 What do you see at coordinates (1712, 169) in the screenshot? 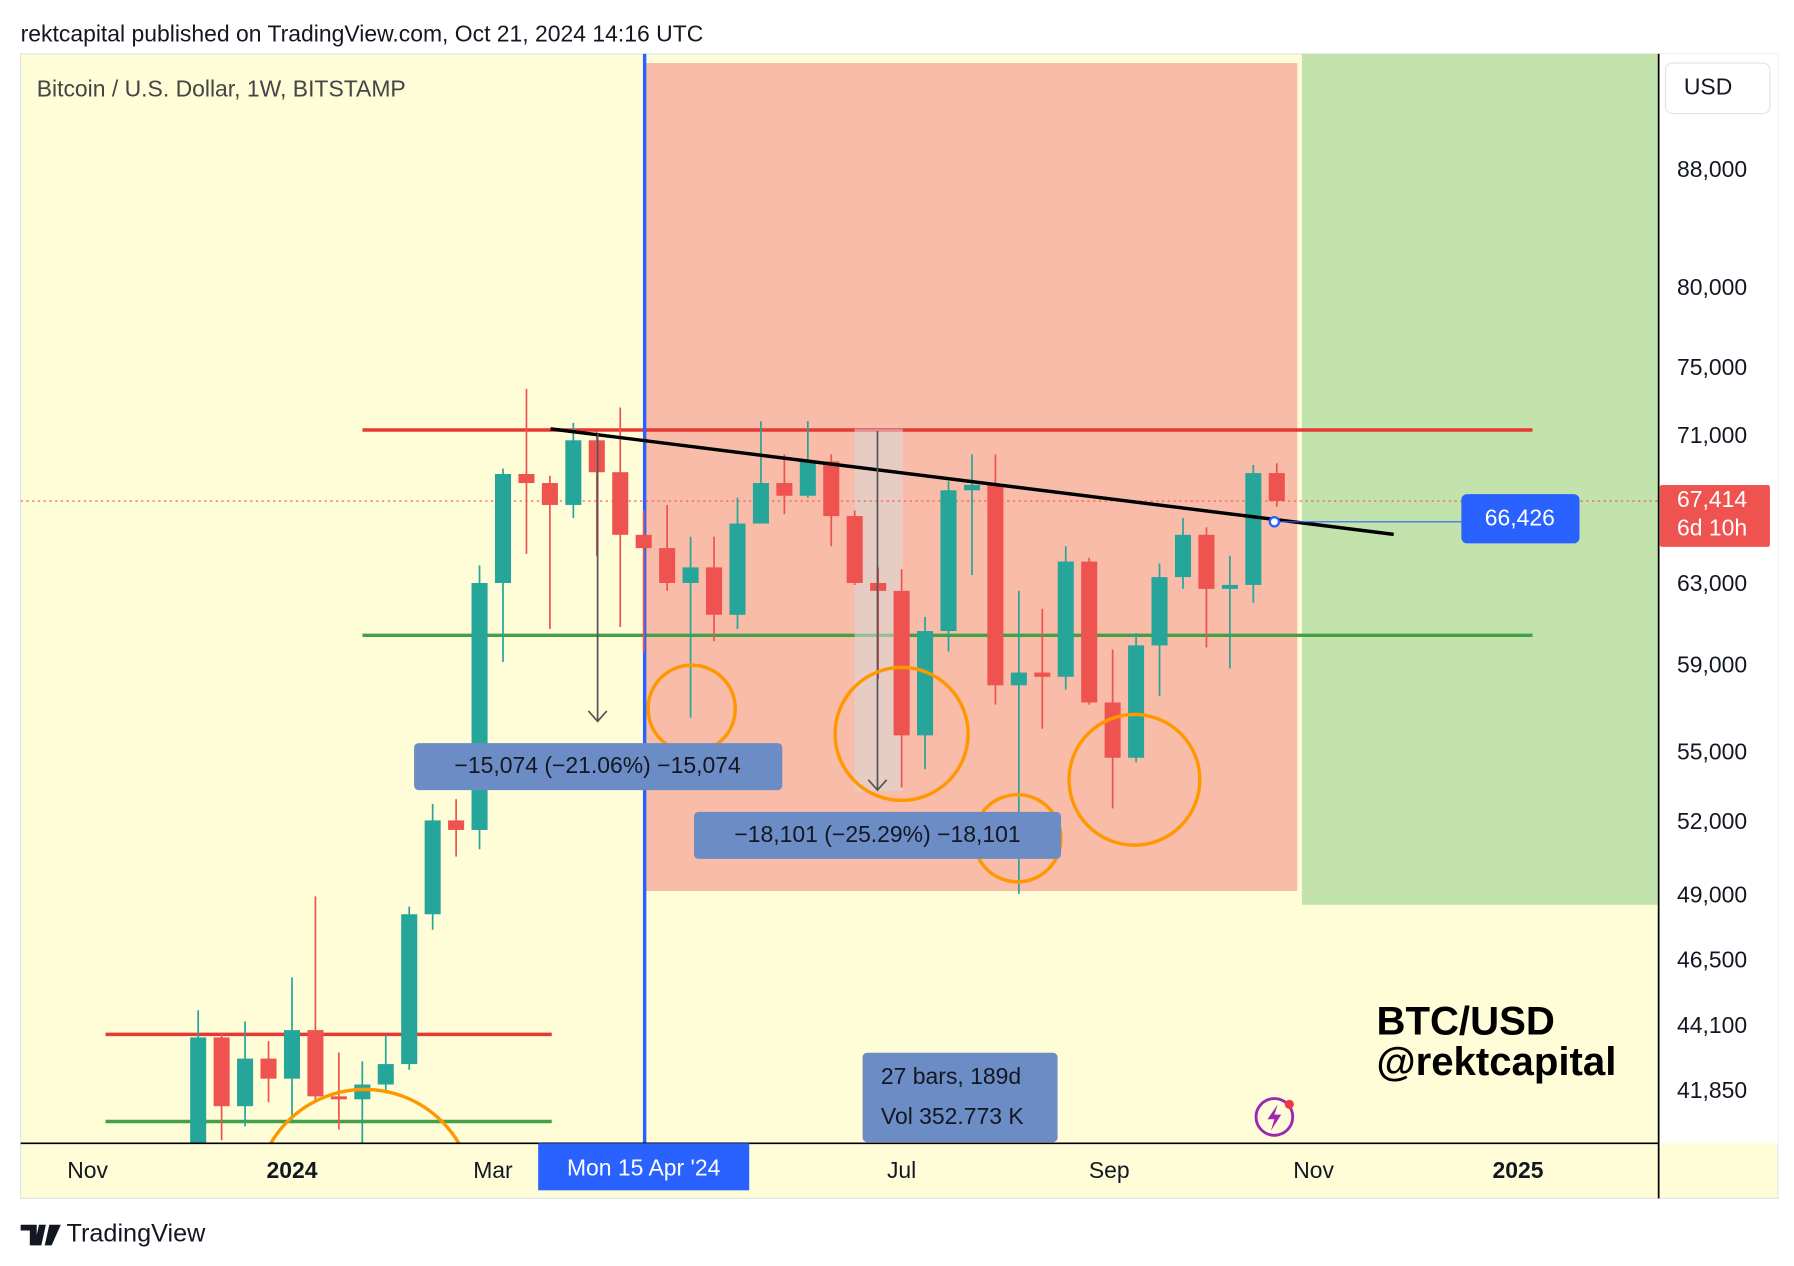
I see `y-tick-label: 88,000` at bounding box center [1712, 169].